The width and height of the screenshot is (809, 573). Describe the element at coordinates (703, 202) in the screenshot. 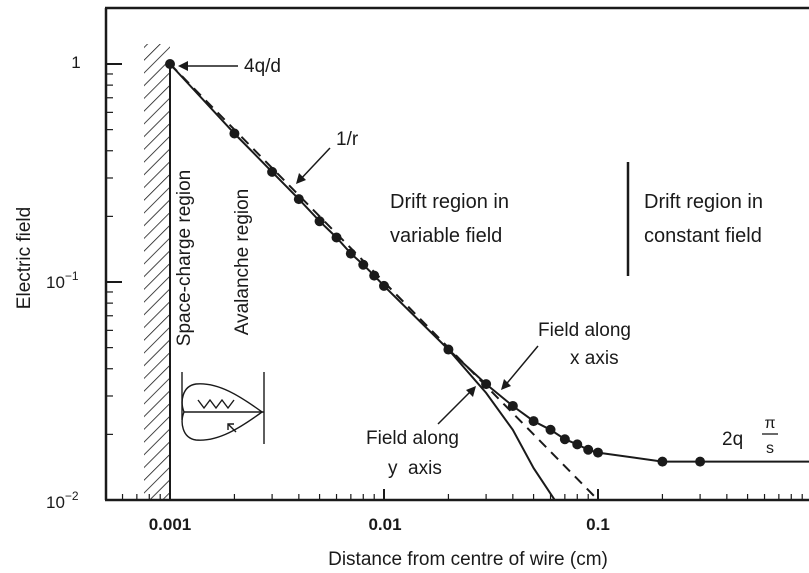

I see `drift-constant-line1: Drift region in` at that location.